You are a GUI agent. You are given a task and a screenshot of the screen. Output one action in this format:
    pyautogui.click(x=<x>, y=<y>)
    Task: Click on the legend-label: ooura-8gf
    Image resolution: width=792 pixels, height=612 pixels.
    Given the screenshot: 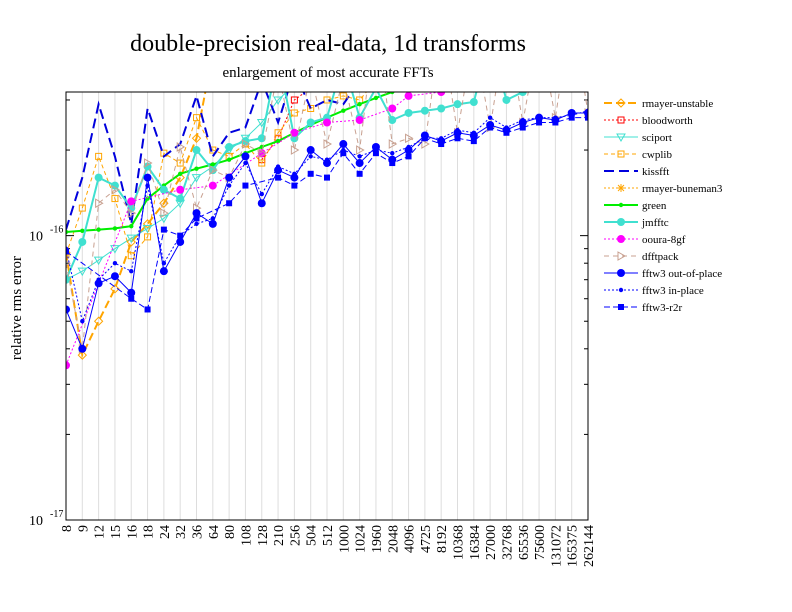 What is the action you would take?
    pyautogui.click(x=664, y=240)
    